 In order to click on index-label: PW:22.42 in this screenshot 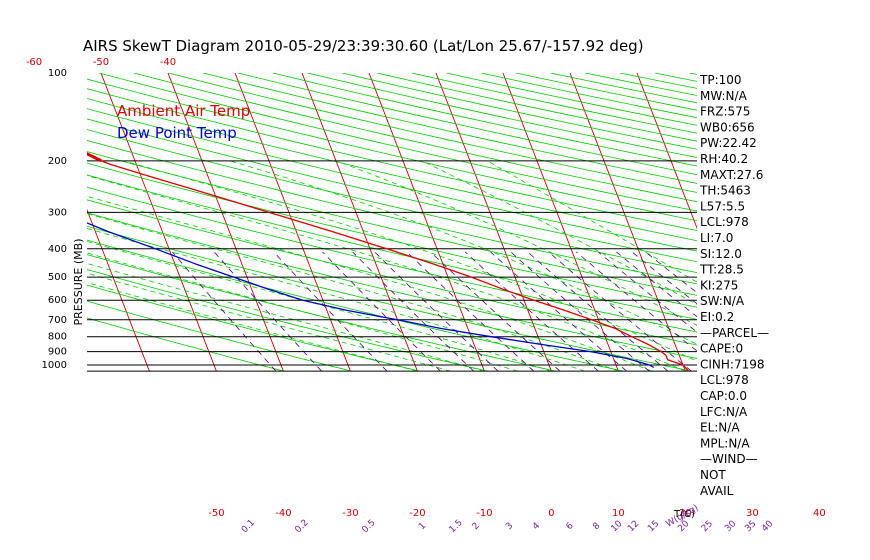, I will do `click(728, 143)`.